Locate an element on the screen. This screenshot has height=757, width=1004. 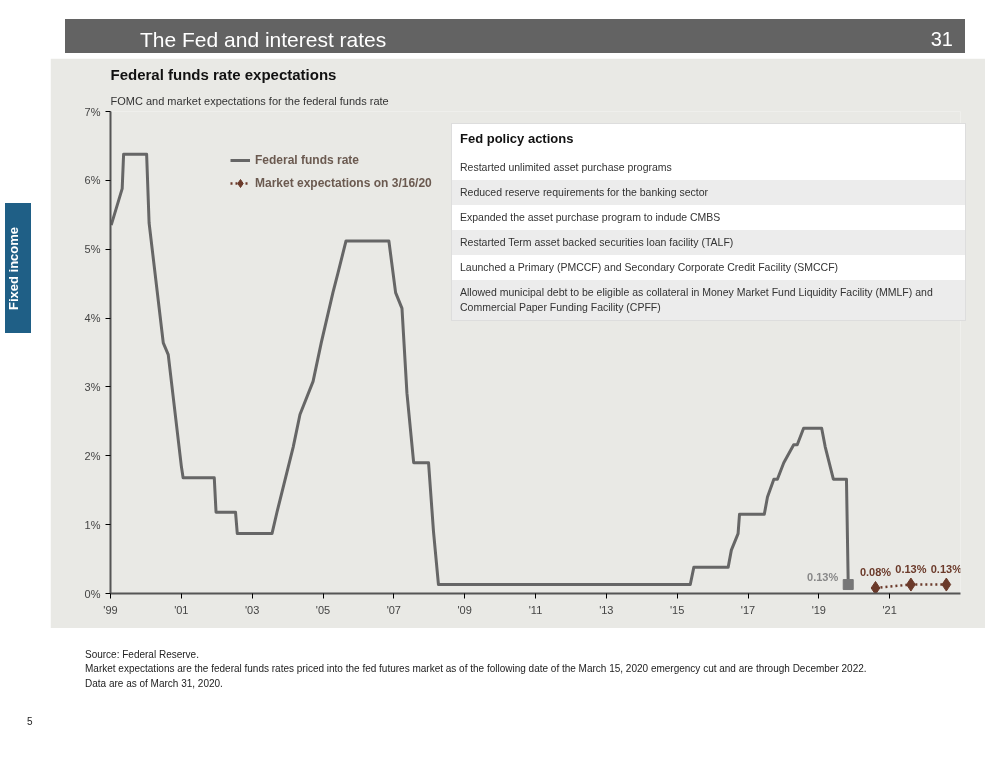
x-tick-label: '07 is located at coordinates (394, 609).